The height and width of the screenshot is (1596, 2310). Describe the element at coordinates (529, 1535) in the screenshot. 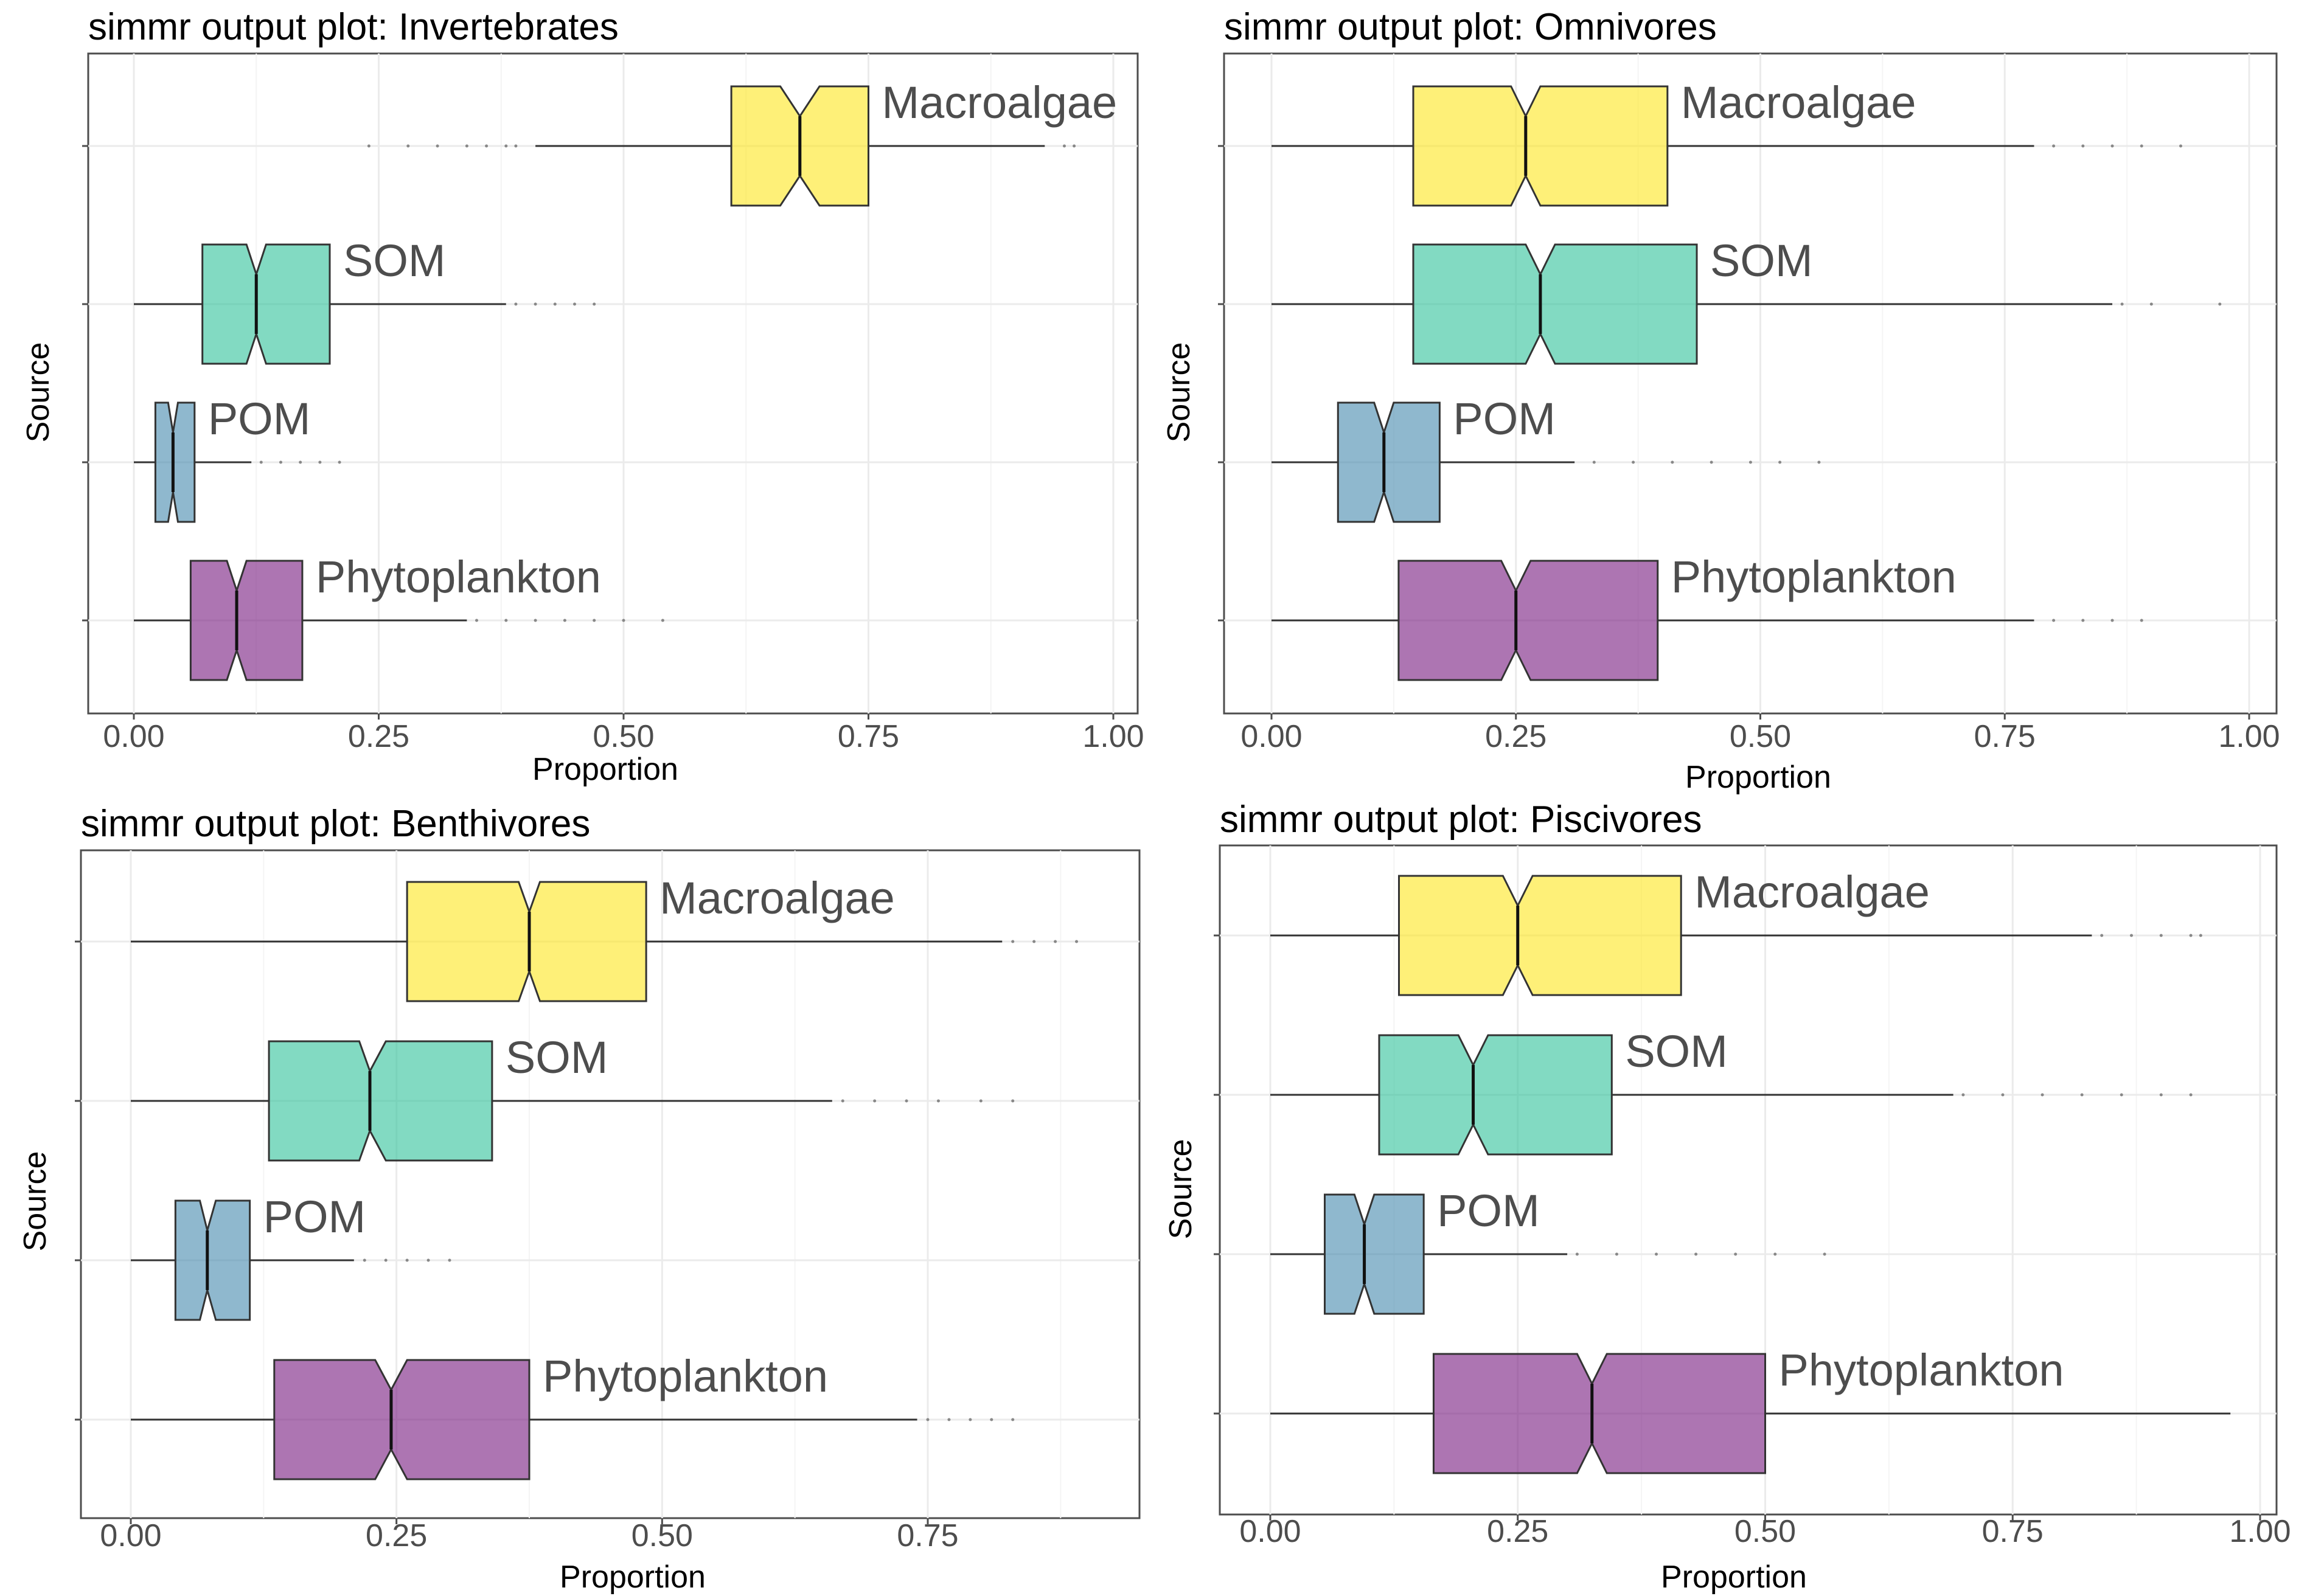

I see `x-ticks: 0.00 0.25 0.50 0.75` at that location.